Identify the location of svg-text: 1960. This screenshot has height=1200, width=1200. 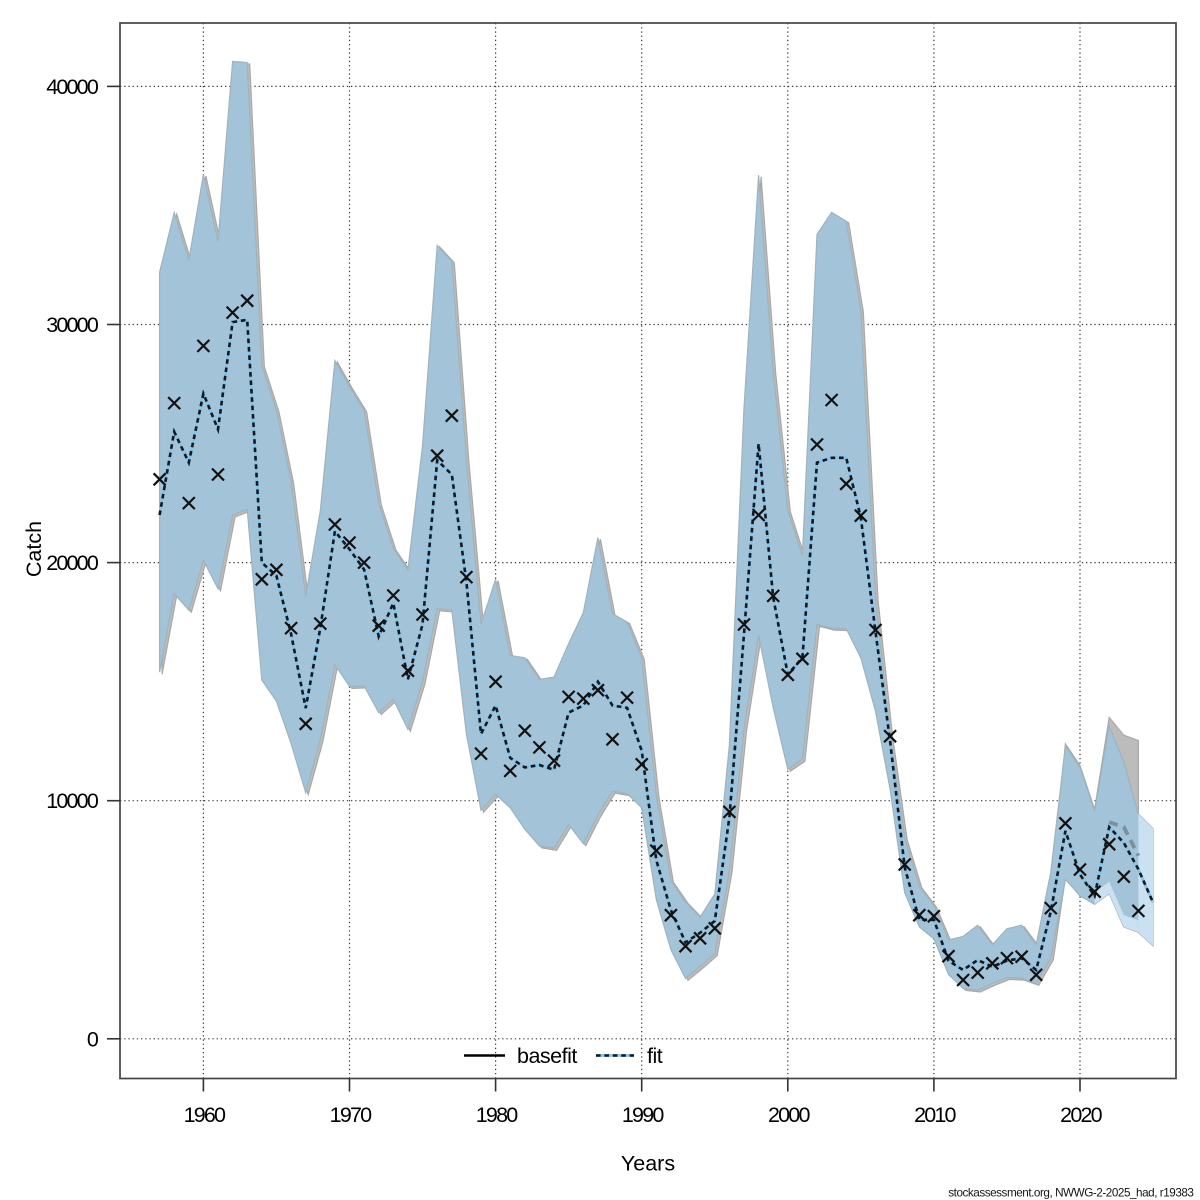
(205, 1115).